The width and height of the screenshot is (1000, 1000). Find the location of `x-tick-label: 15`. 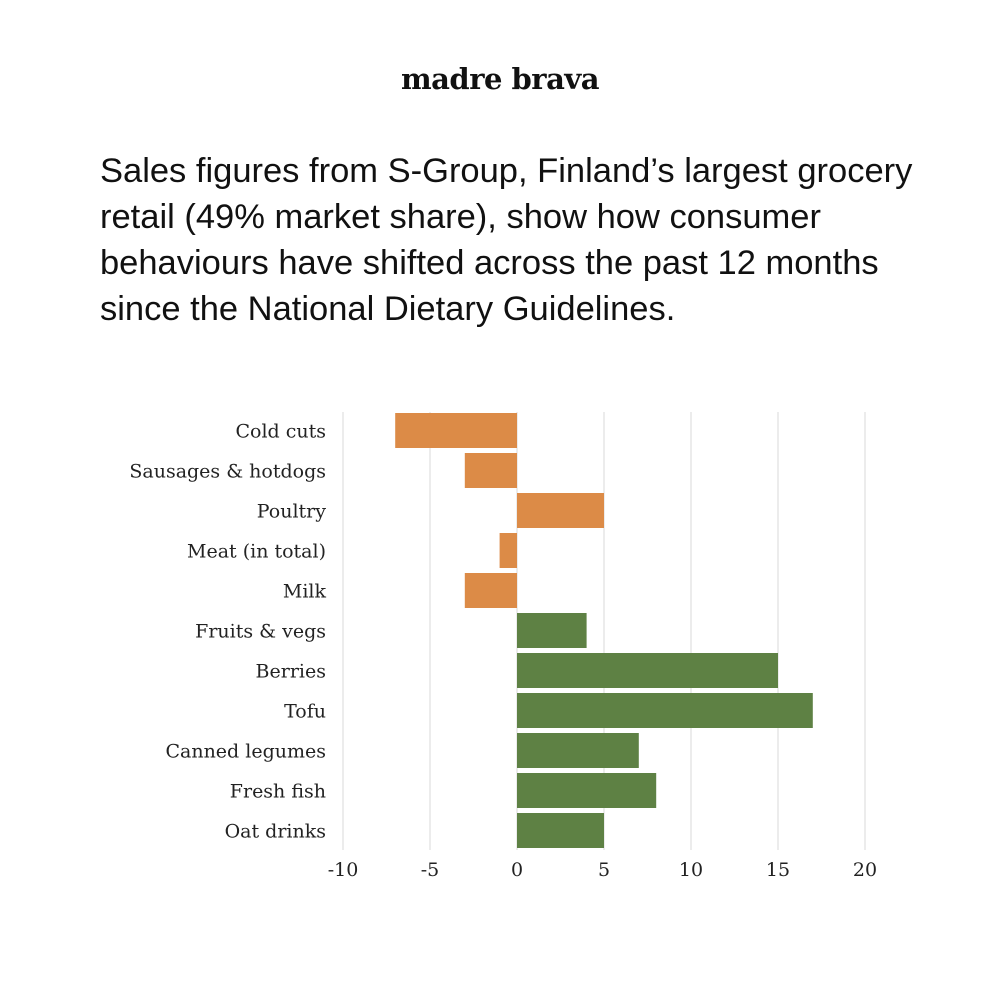

x-tick-label: 15 is located at coordinates (778, 870).